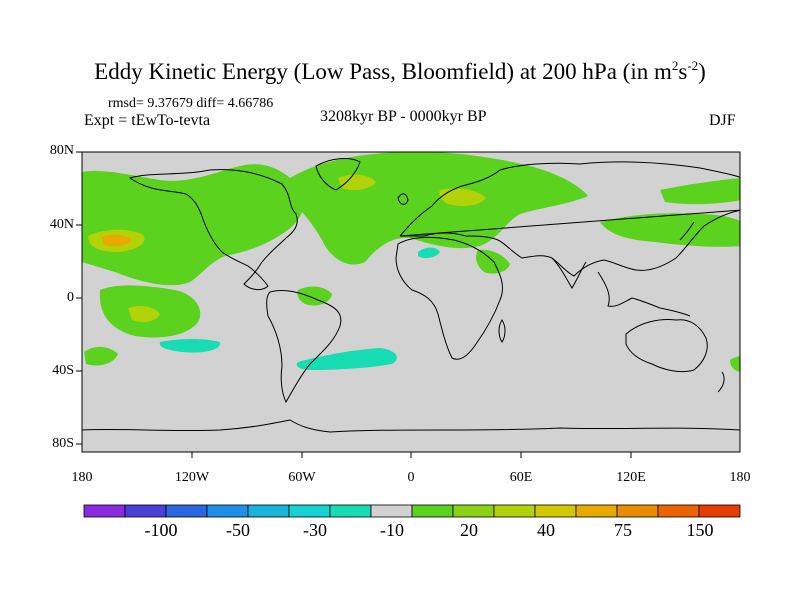  I want to click on coast-japan, so click(687, 231).